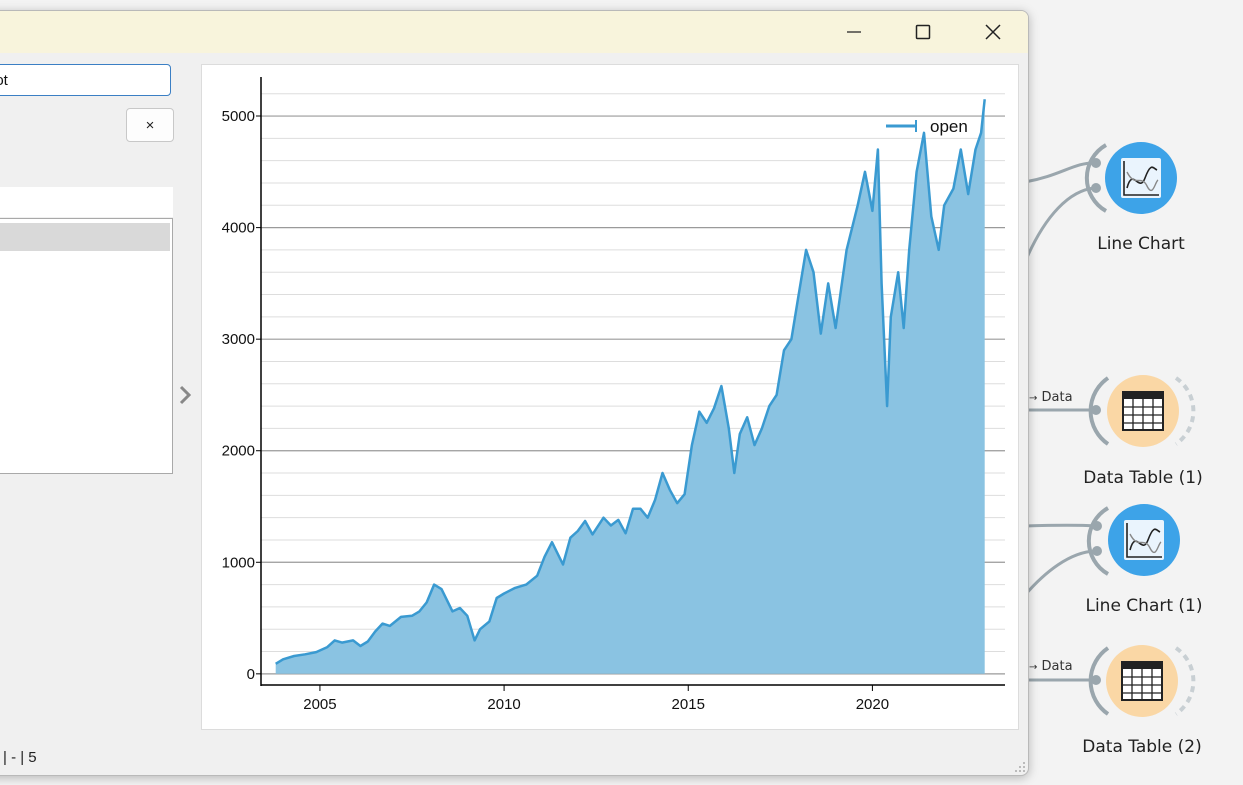 The height and width of the screenshot is (785, 1243). Describe the element at coordinates (185, 395) in the screenshot. I see `chevron-right-icon` at that location.